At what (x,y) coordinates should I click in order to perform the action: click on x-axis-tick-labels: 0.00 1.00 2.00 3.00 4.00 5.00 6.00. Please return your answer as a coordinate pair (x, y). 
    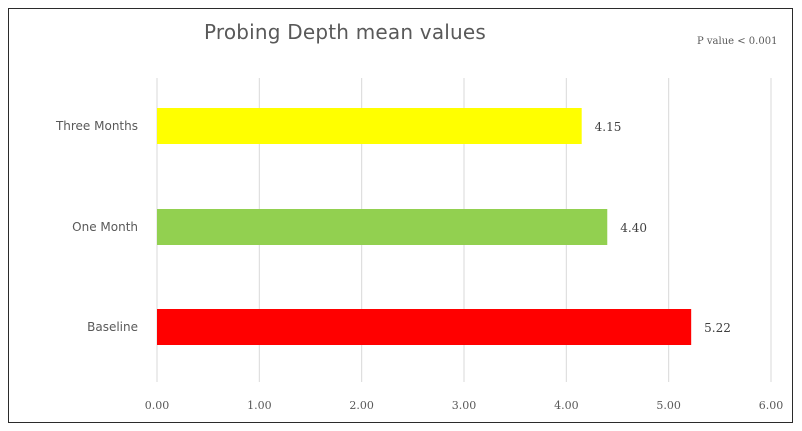
    Looking at the image, I should click on (464, 405).